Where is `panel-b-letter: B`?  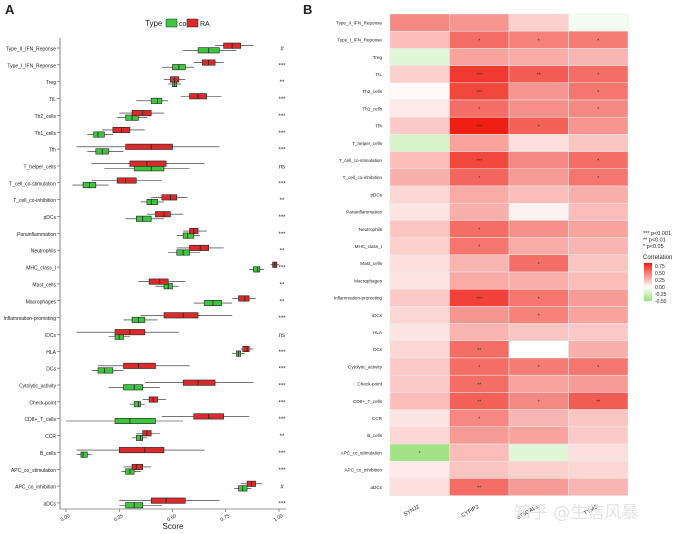
panel-b-letter: B is located at coordinates (308, 9).